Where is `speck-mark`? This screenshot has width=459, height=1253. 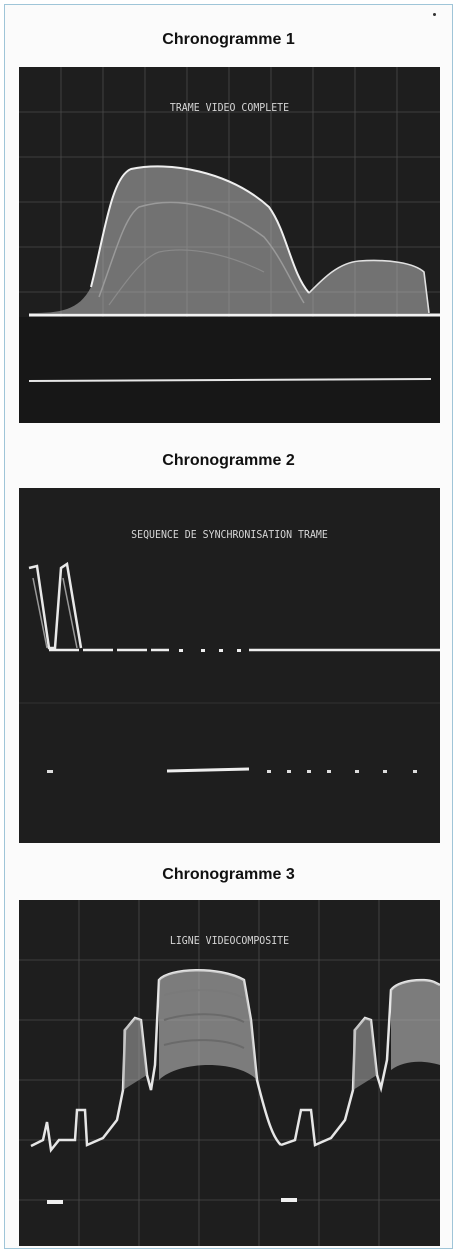 speck-mark is located at coordinates (434, 14).